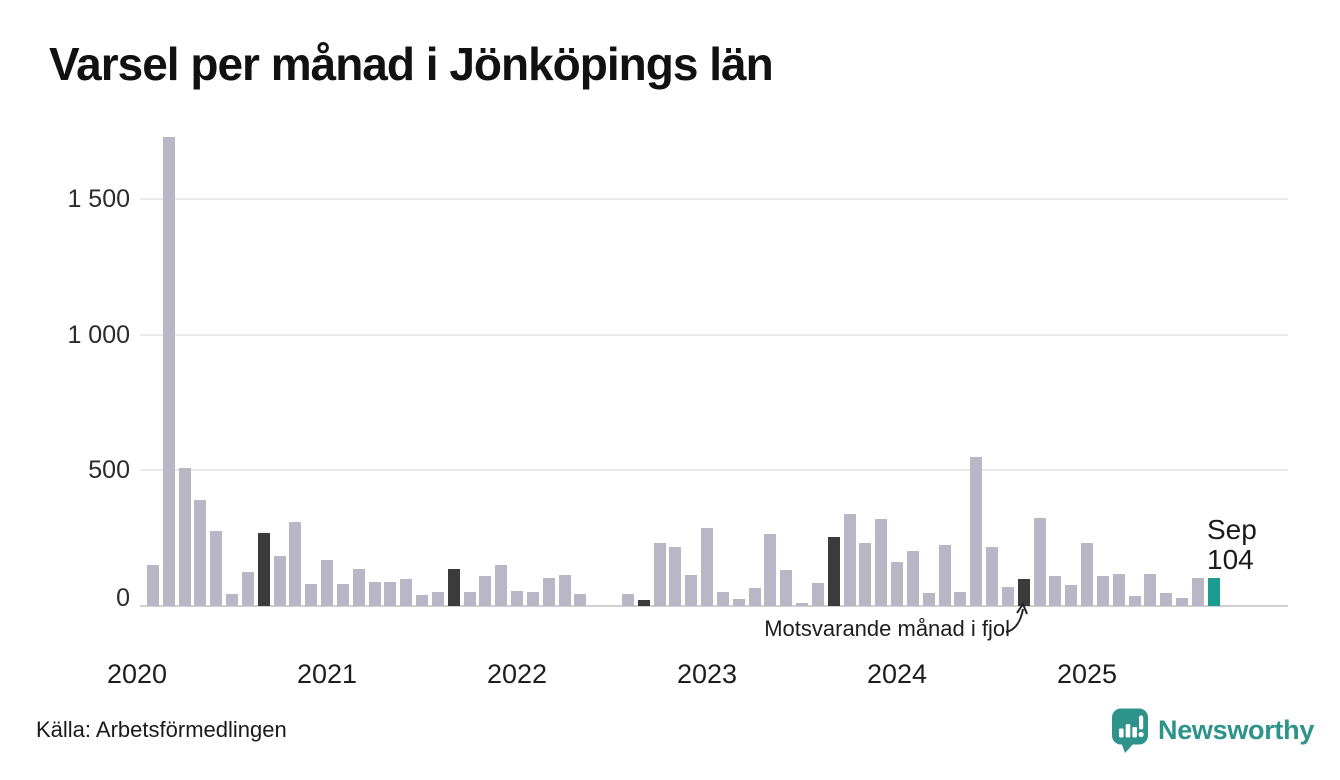  Describe the element at coordinates (161, 729) in the screenshot. I see `source-note: Källa: Arbetsförmedlingen` at that location.